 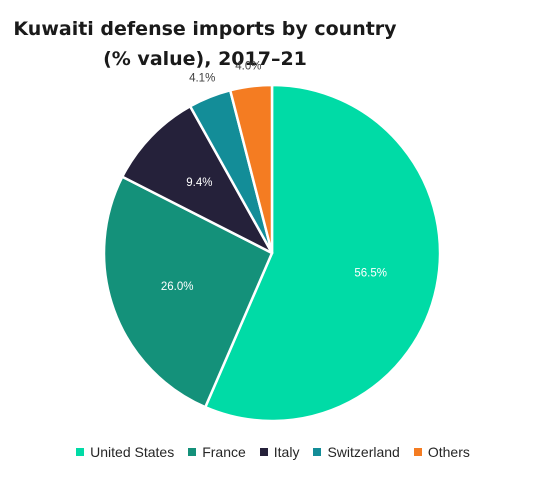 What do you see at coordinates (80, 452) in the screenshot?
I see `legend-swatch-united-states` at bounding box center [80, 452].